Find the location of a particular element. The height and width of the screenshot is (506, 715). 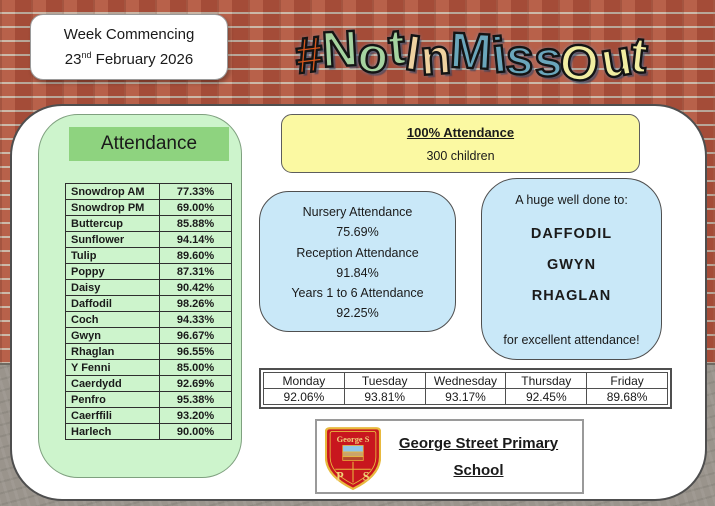

phase-line: 91.84% is located at coordinates (357, 272).